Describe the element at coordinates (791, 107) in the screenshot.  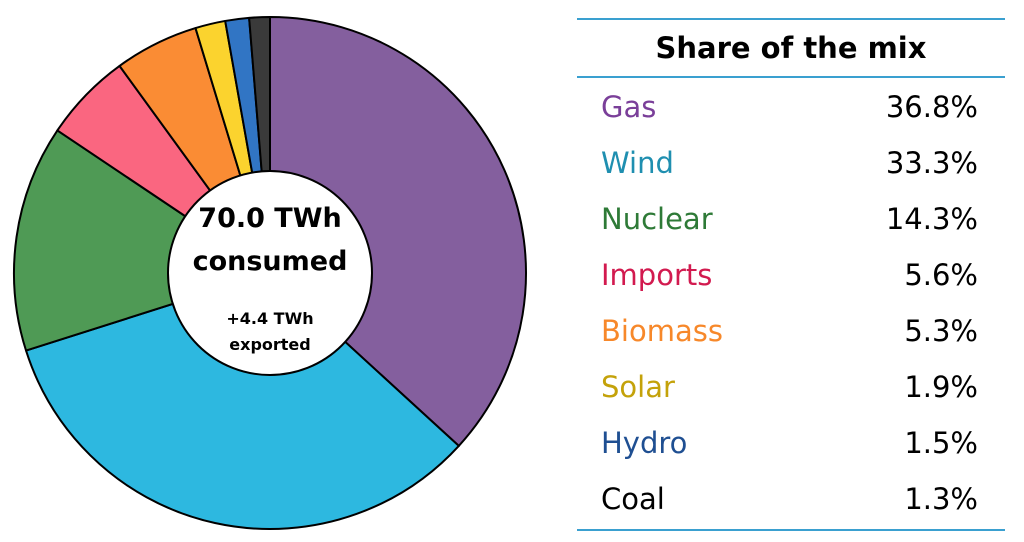
I see `table-row-gas: Gas 36.8%` at that location.